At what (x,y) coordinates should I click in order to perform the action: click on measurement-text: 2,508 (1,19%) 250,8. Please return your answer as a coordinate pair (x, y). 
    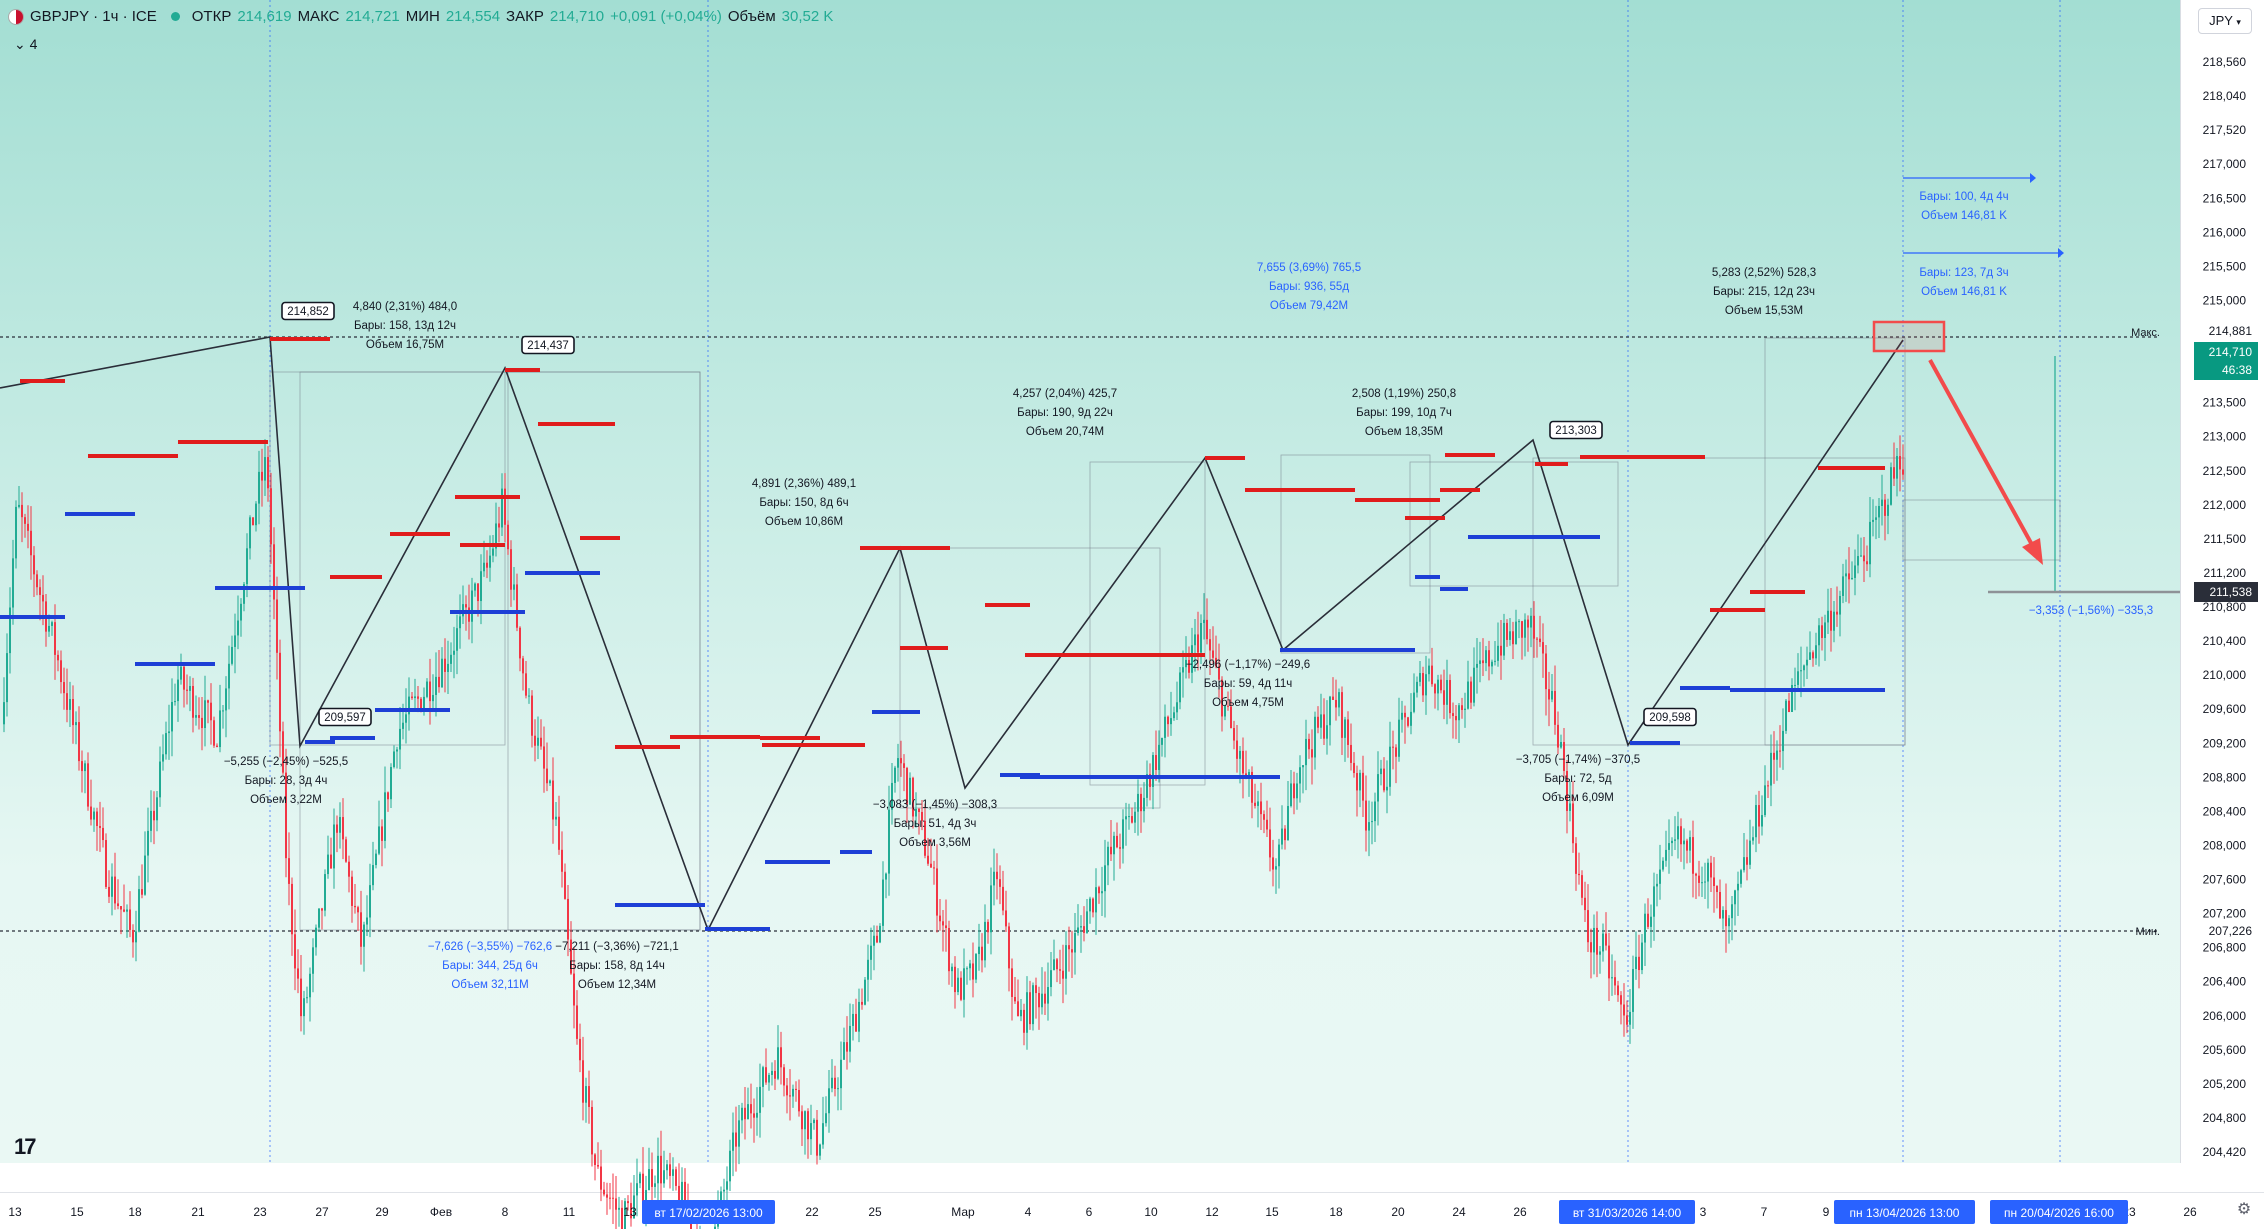
    Looking at the image, I should click on (1404, 394).